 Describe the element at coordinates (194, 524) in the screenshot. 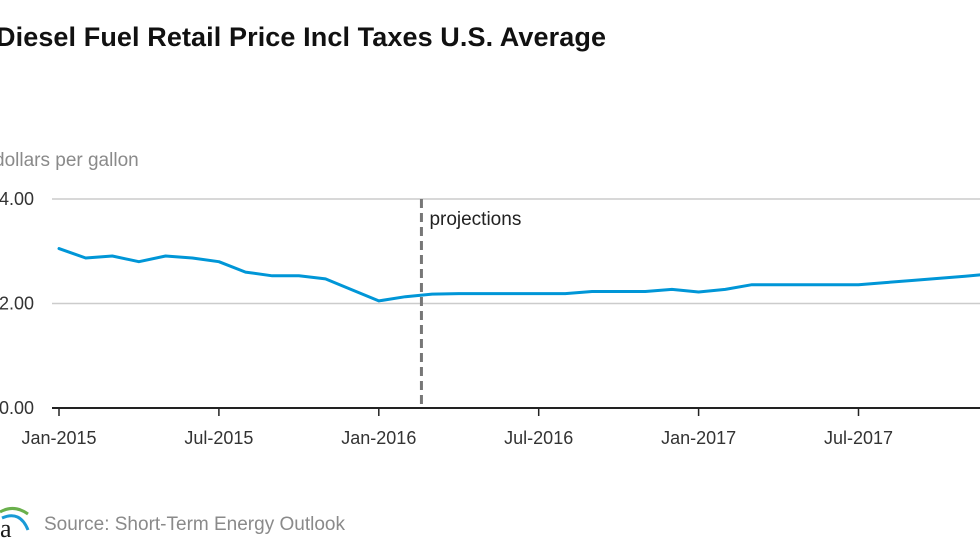

I see `source-note: Source: Short-Term Energy Outlook` at that location.